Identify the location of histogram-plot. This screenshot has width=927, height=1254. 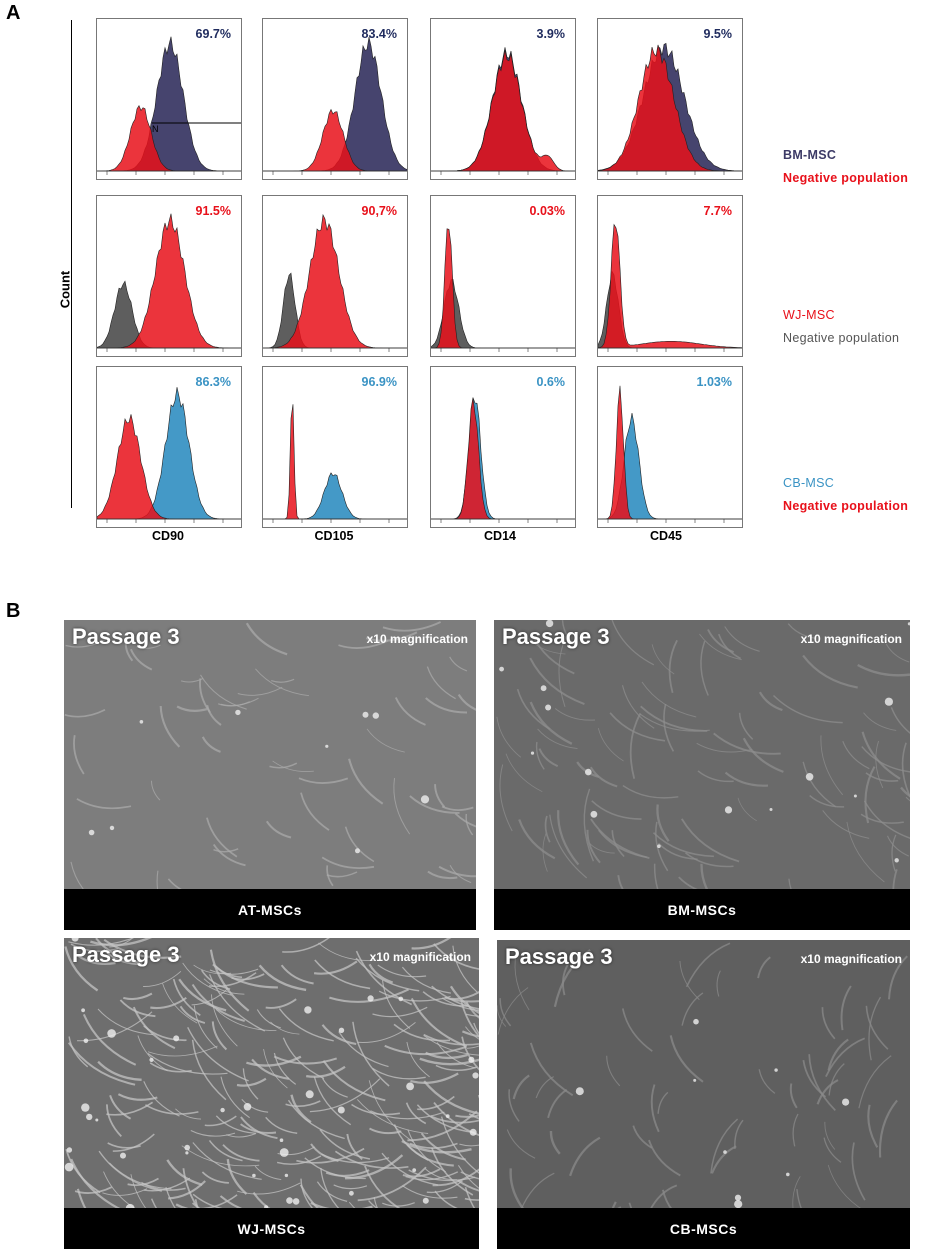
(670, 454).